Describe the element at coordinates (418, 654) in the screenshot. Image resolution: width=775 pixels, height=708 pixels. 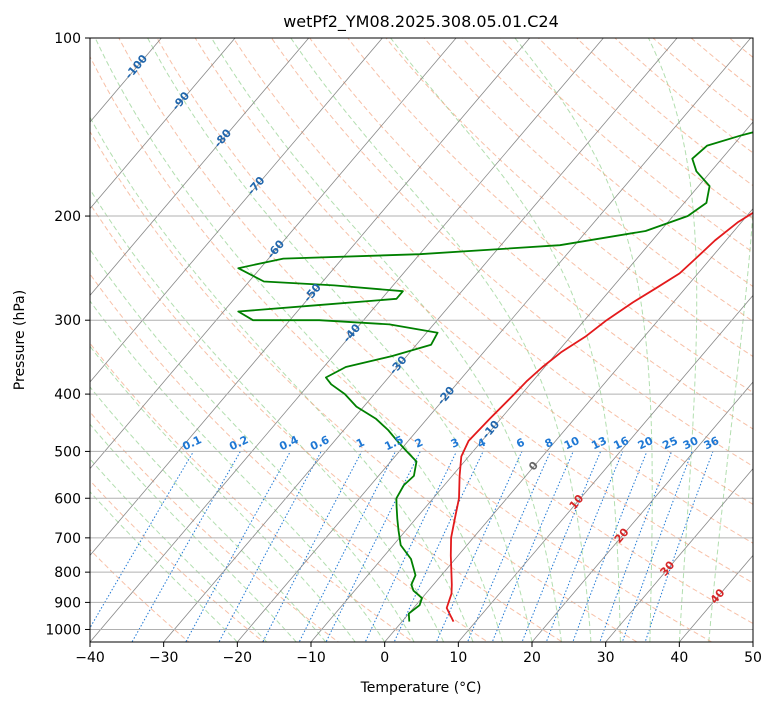
I see `x-axis: −40 −30 −20 −10 0 10 20 30 40 50` at that location.